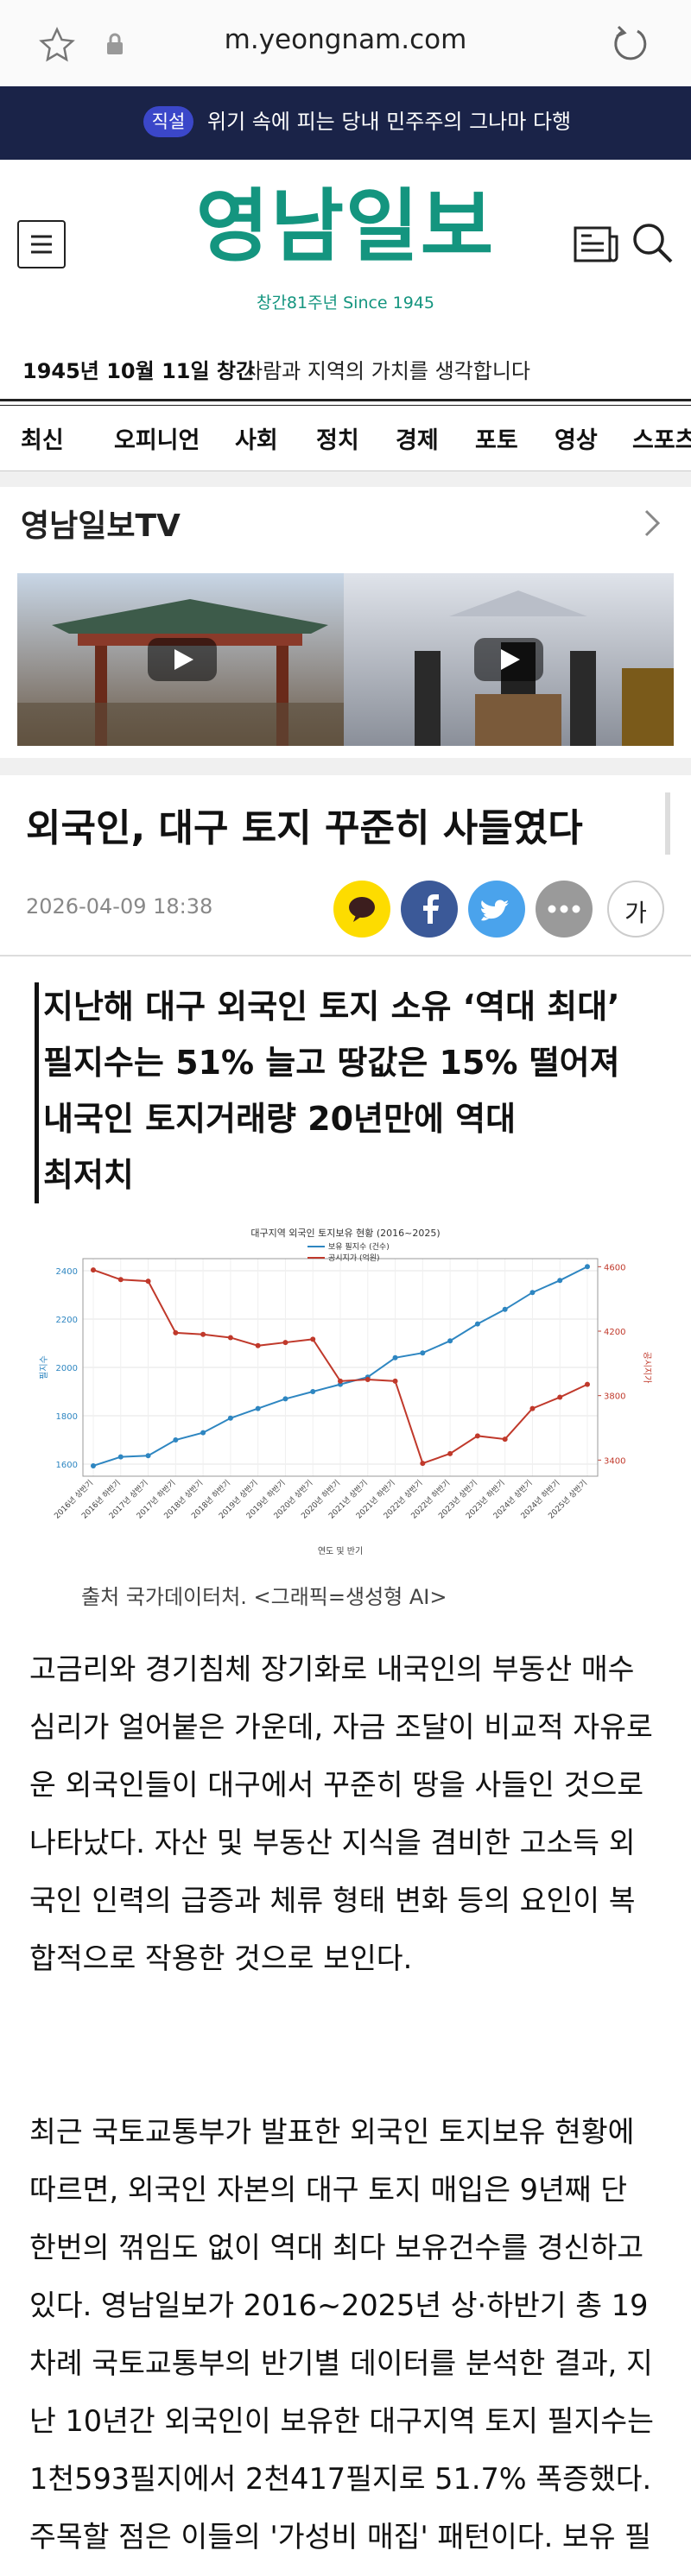  I want to click on newspaper-icon, so click(596, 244).